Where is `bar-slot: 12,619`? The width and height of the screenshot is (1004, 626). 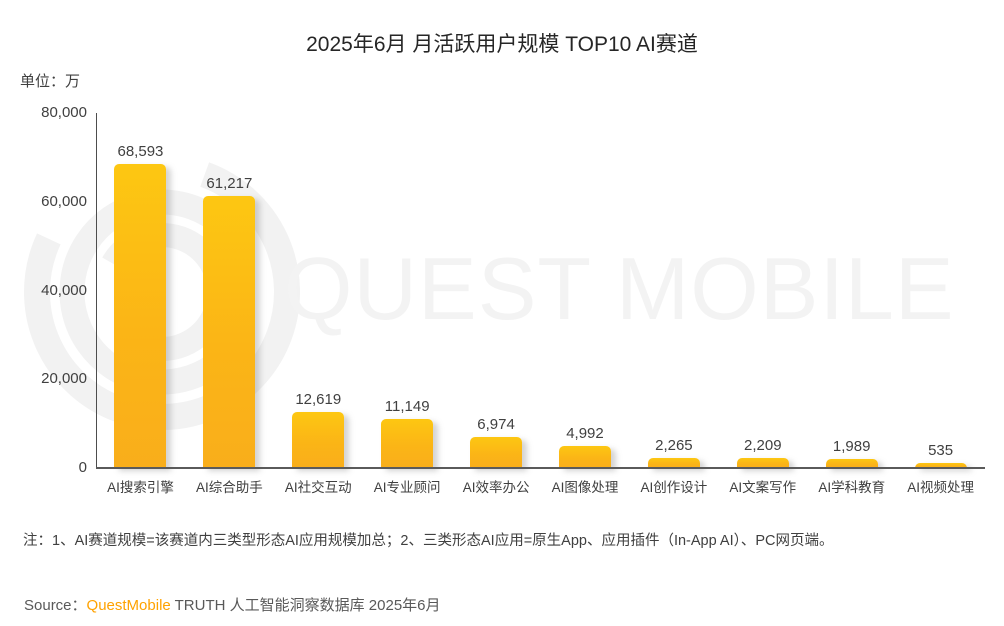
bar-slot: 12,619 is located at coordinates (318, 290).